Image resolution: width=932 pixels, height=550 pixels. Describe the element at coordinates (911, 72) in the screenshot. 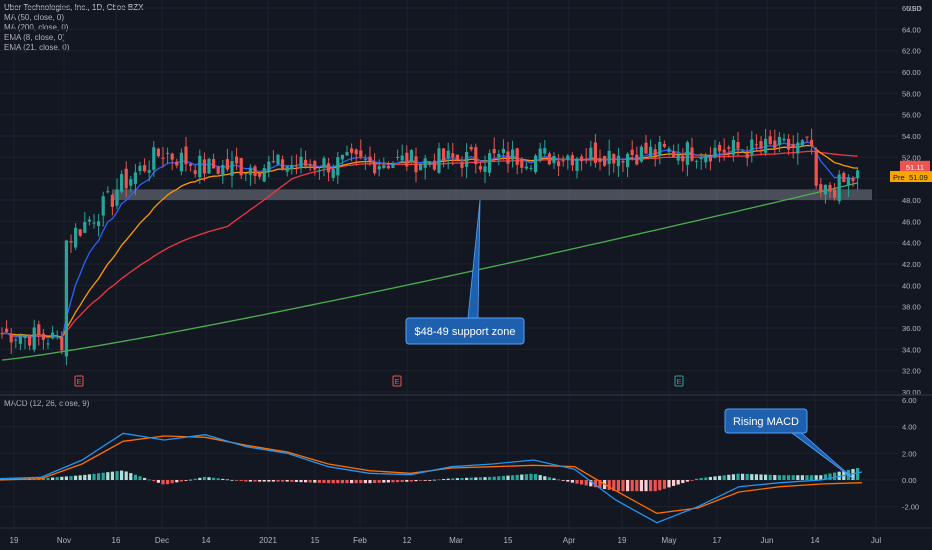

I see `price-tick-label: 60.00` at that location.